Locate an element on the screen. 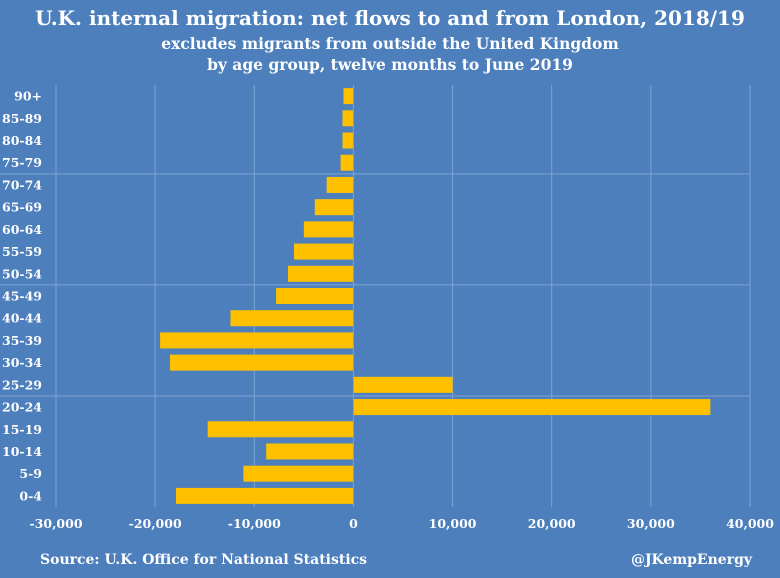 The image size is (780, 578). y-tick-label: 30-34 is located at coordinates (22, 362).